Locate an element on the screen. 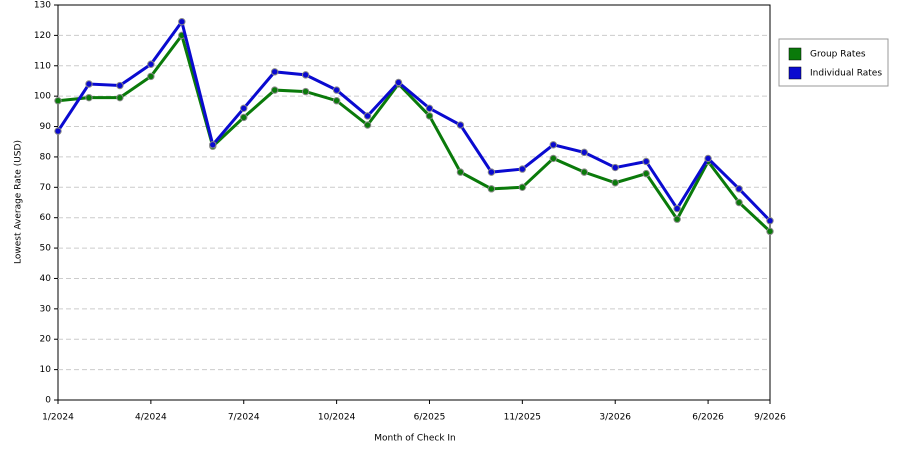 The height and width of the screenshot is (450, 900). x-tick-label: 6/2025 is located at coordinates (430, 418).